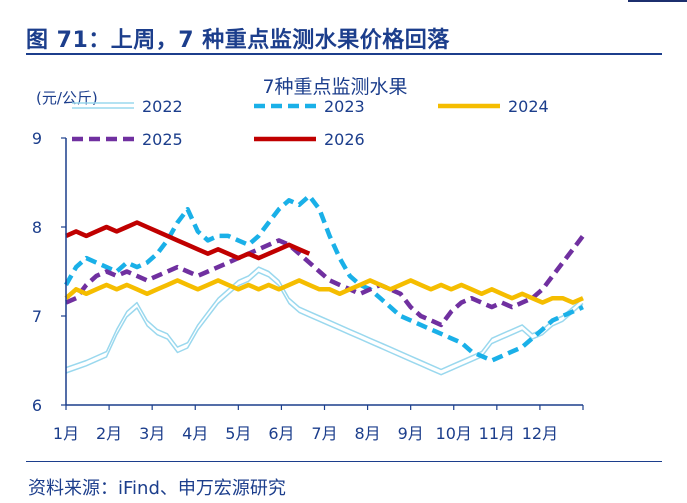 This screenshot has height=503, width=687. I want to click on legend-label-2024: 2024, so click(528, 106).